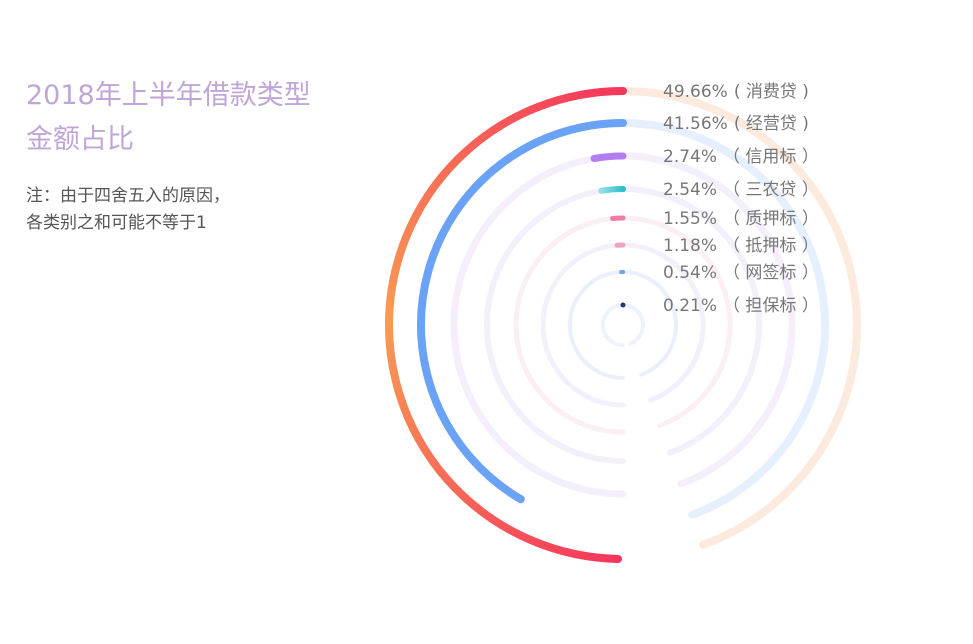  What do you see at coordinates (196, 118) in the screenshot?
I see `chart-title: 2018年上半年借款类型 金额占比` at bounding box center [196, 118].